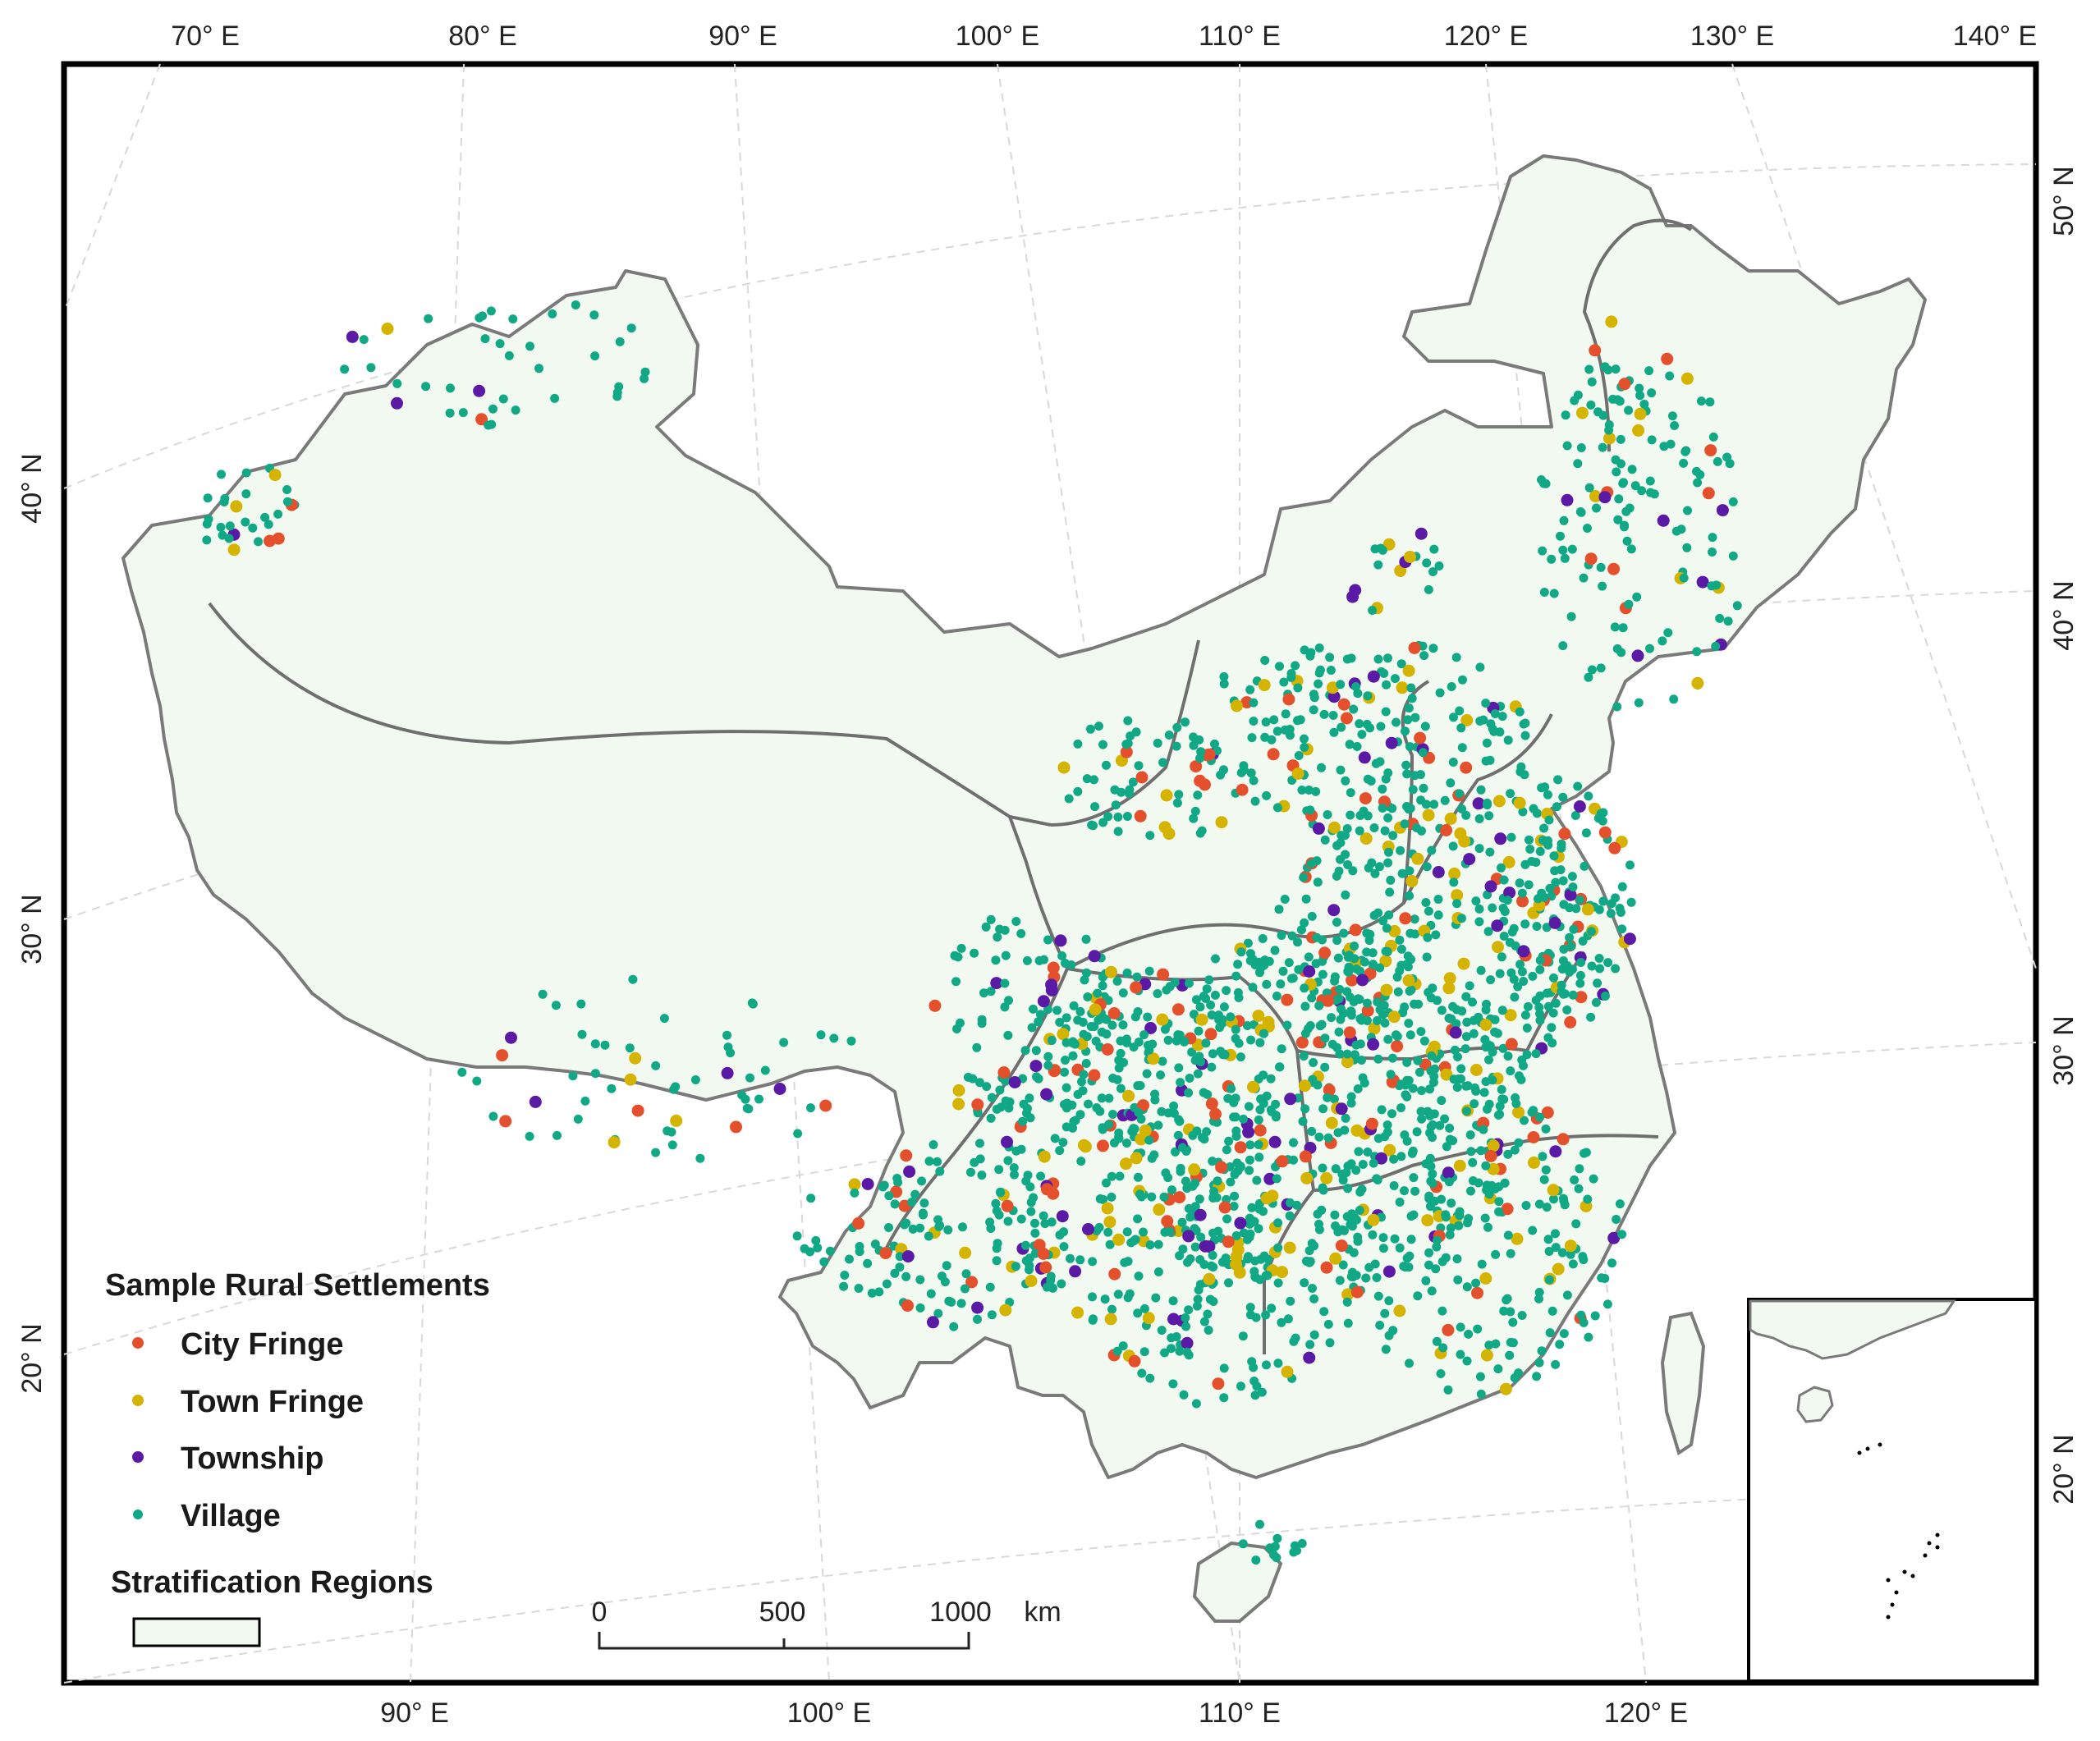 The width and height of the screenshot is (2100, 1741). What do you see at coordinates (197, 1632) in the screenshot?
I see `legend-regions-swatch` at bounding box center [197, 1632].